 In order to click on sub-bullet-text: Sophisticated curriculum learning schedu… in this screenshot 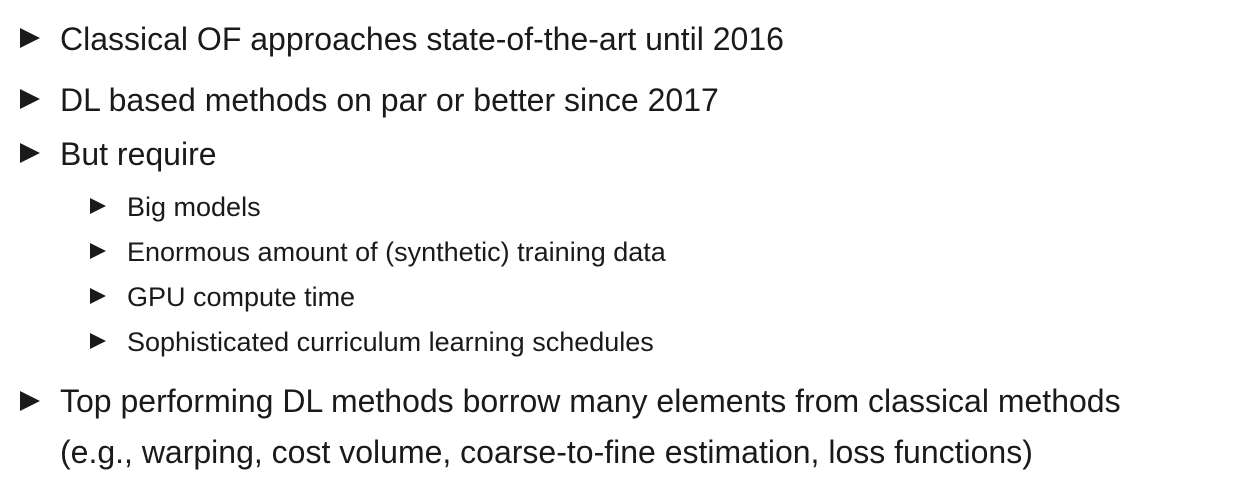, I will do `click(390, 342)`.